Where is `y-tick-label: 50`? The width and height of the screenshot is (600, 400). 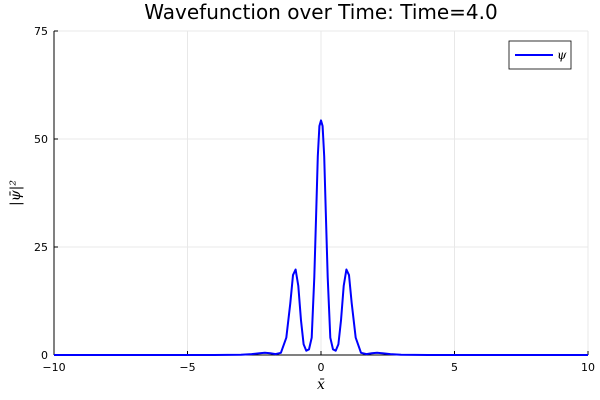
y-tick-label: 50 is located at coordinates (41, 139).